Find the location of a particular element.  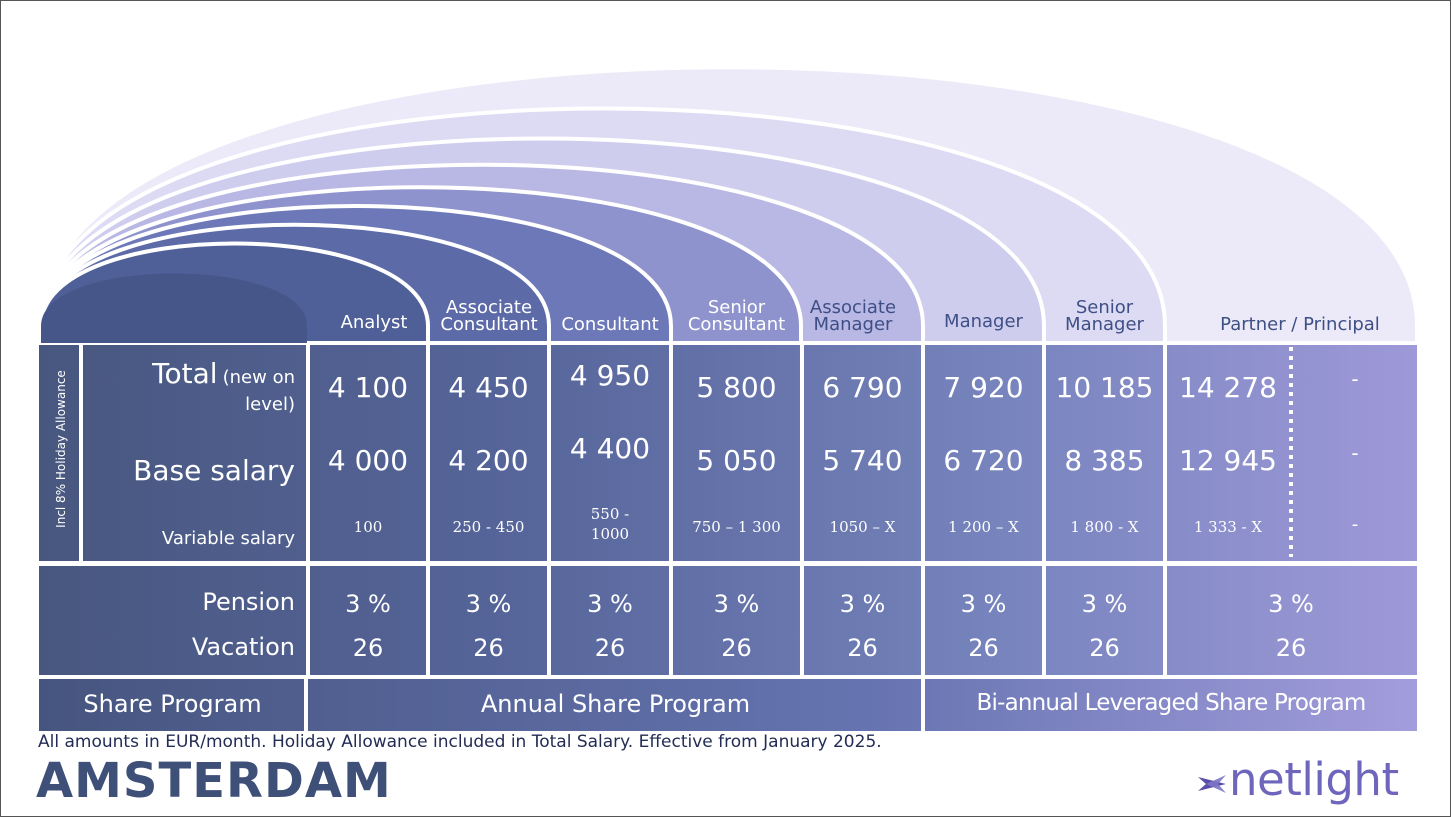

row-label-total: Total (new on is located at coordinates (223, 373).